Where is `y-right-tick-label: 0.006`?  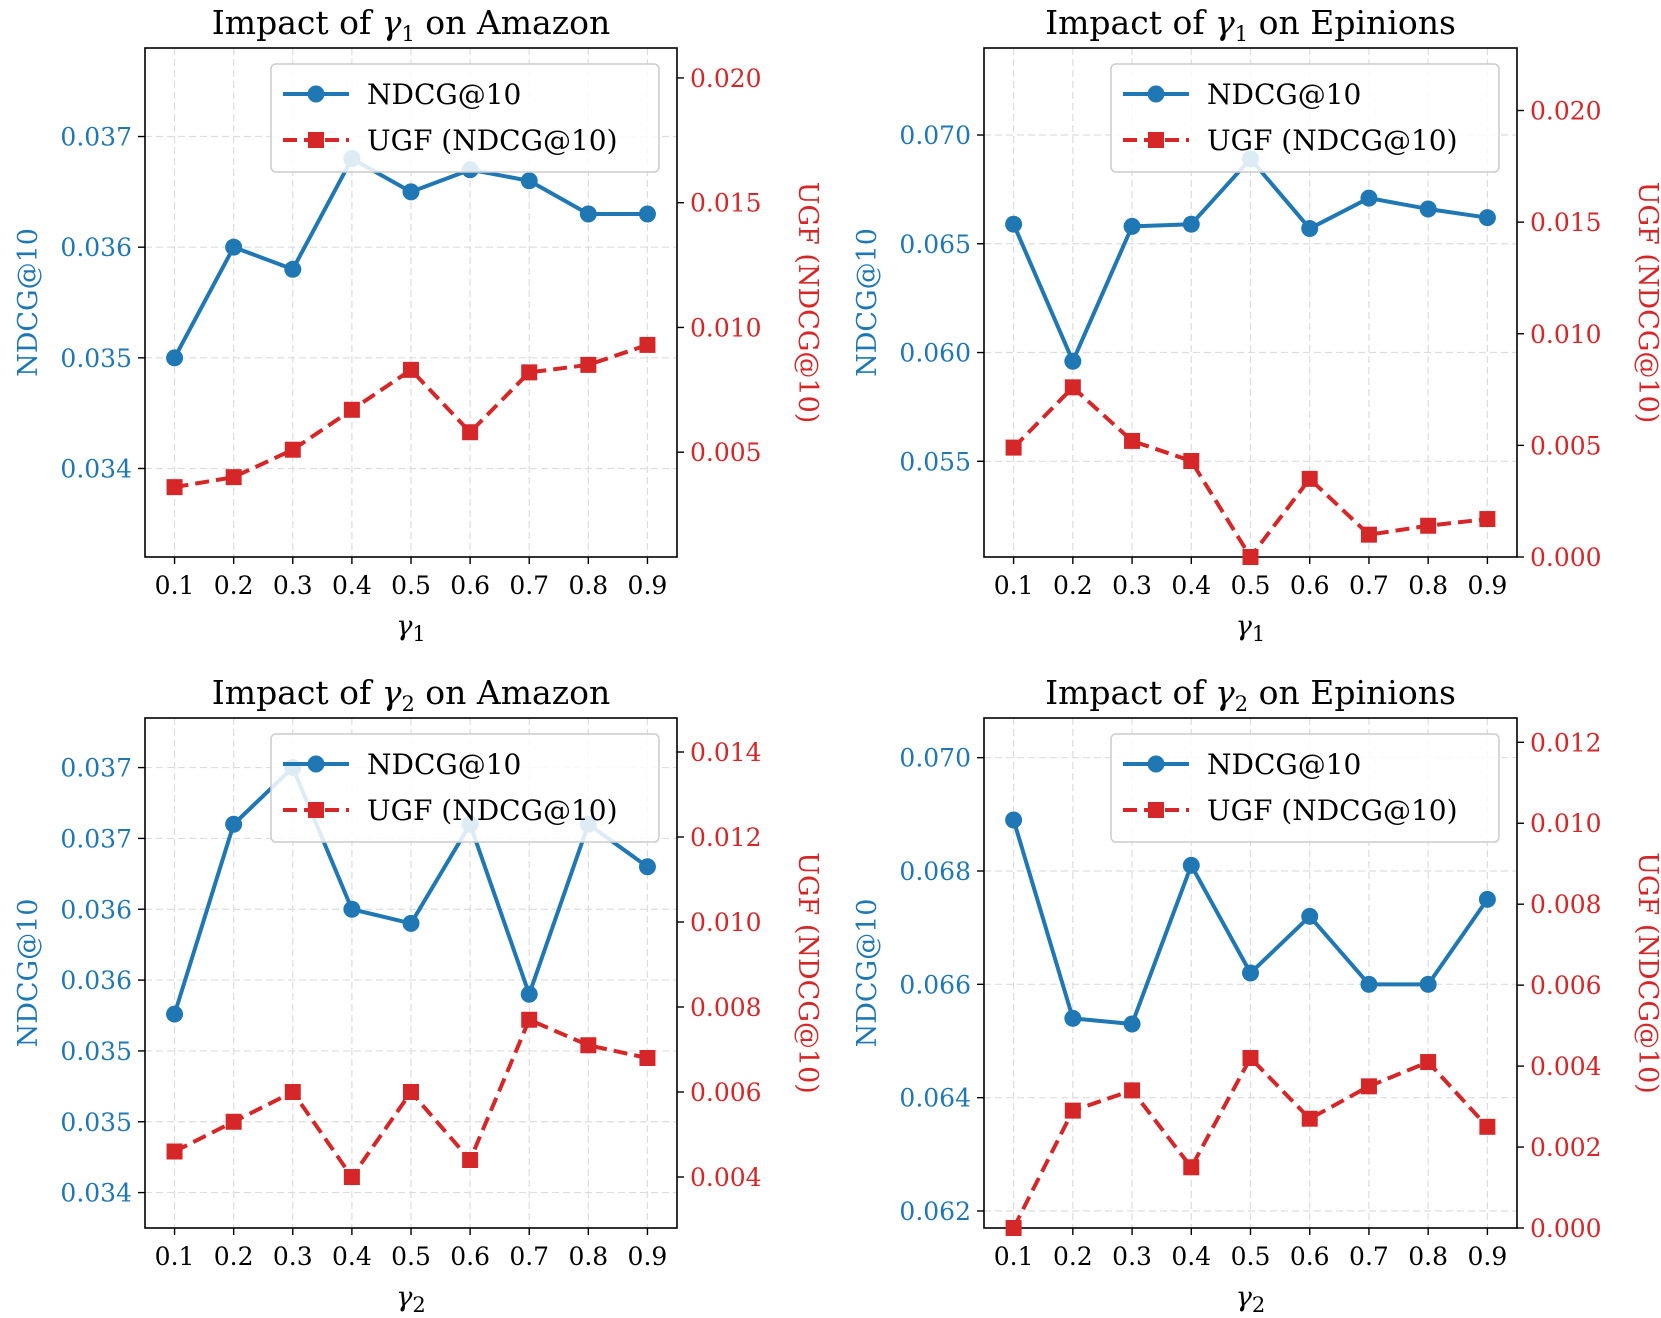 y-right-tick-label: 0.006 is located at coordinates (726, 1092).